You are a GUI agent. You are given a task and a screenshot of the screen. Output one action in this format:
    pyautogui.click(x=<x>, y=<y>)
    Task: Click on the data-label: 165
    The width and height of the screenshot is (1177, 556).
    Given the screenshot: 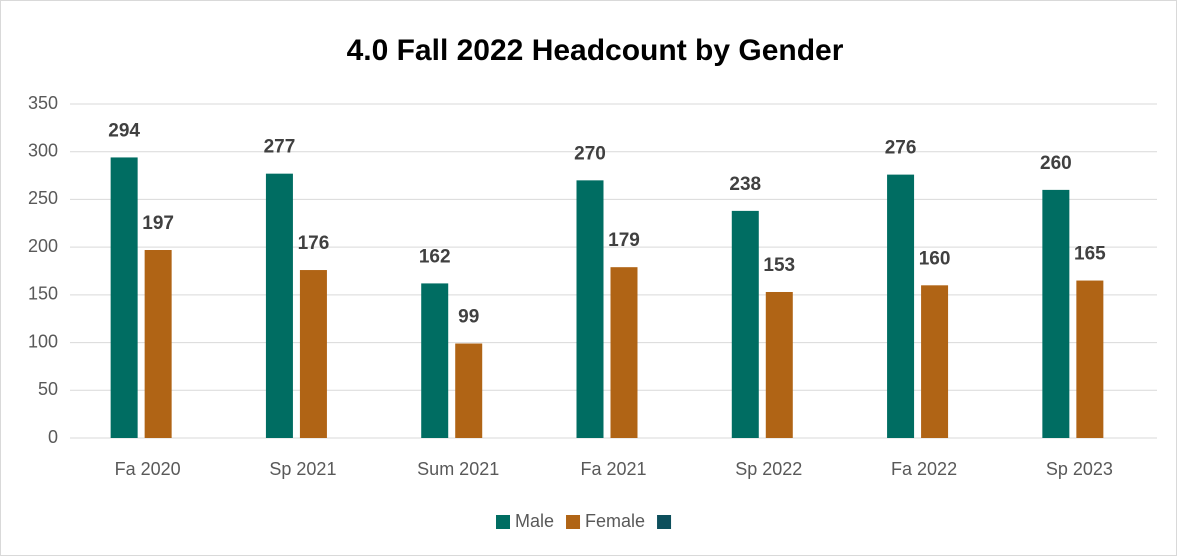 What is the action you would take?
    pyautogui.click(x=1090, y=254)
    